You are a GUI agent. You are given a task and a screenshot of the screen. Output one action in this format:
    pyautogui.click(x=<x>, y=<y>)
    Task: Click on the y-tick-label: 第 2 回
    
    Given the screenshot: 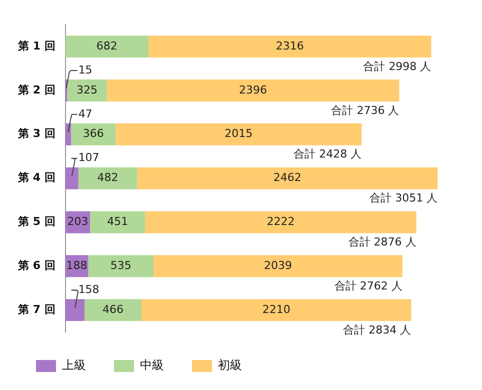 What is the action you would take?
    pyautogui.click(x=36, y=89)
    